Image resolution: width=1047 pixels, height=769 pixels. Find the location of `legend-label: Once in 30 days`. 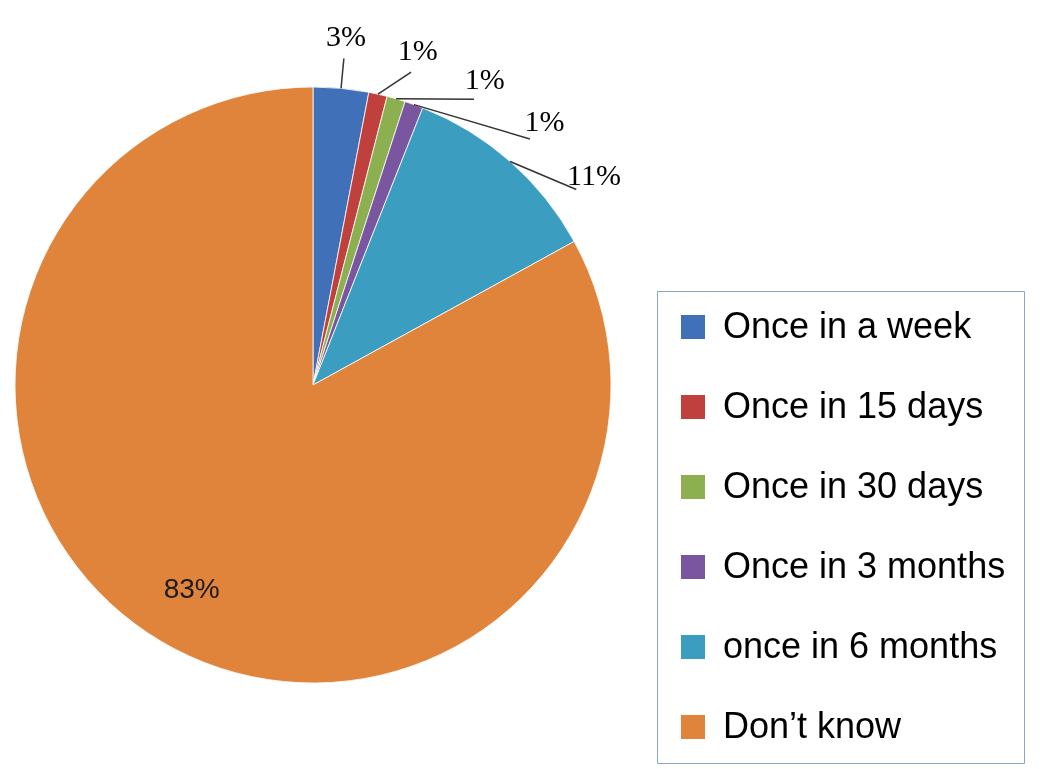

legend-label: Once in 30 days is located at coordinates (853, 485).